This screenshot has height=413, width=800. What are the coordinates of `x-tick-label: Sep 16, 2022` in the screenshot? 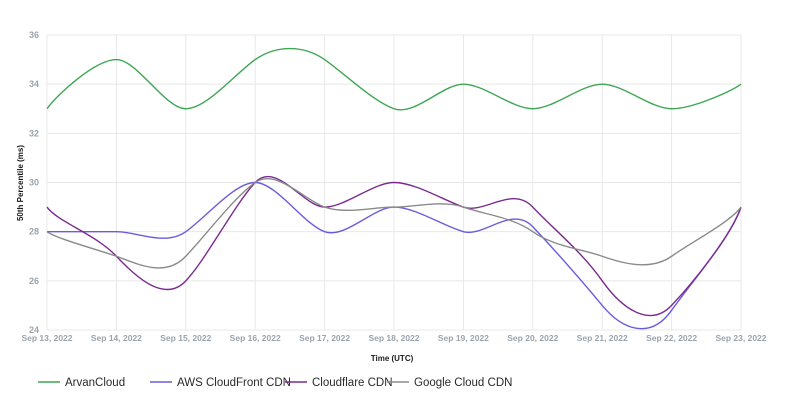 It's located at (255, 338).